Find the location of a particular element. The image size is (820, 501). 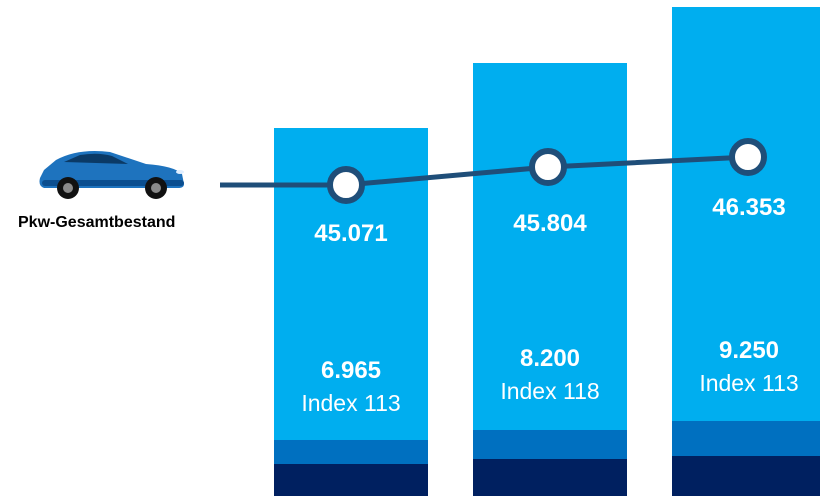

total-value-label: 45.071 is located at coordinates (350, 233).